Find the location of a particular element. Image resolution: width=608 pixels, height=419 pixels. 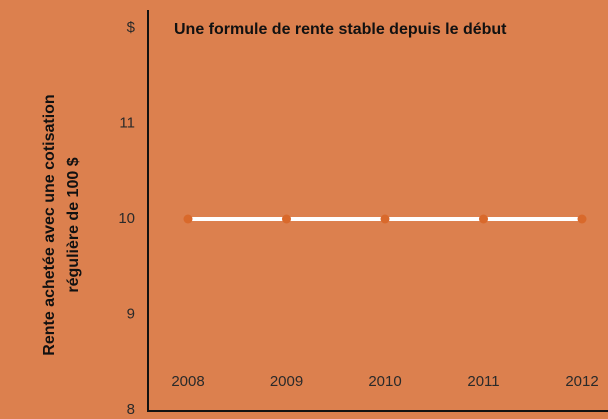

x-tick-label: 2012 is located at coordinates (581, 381).